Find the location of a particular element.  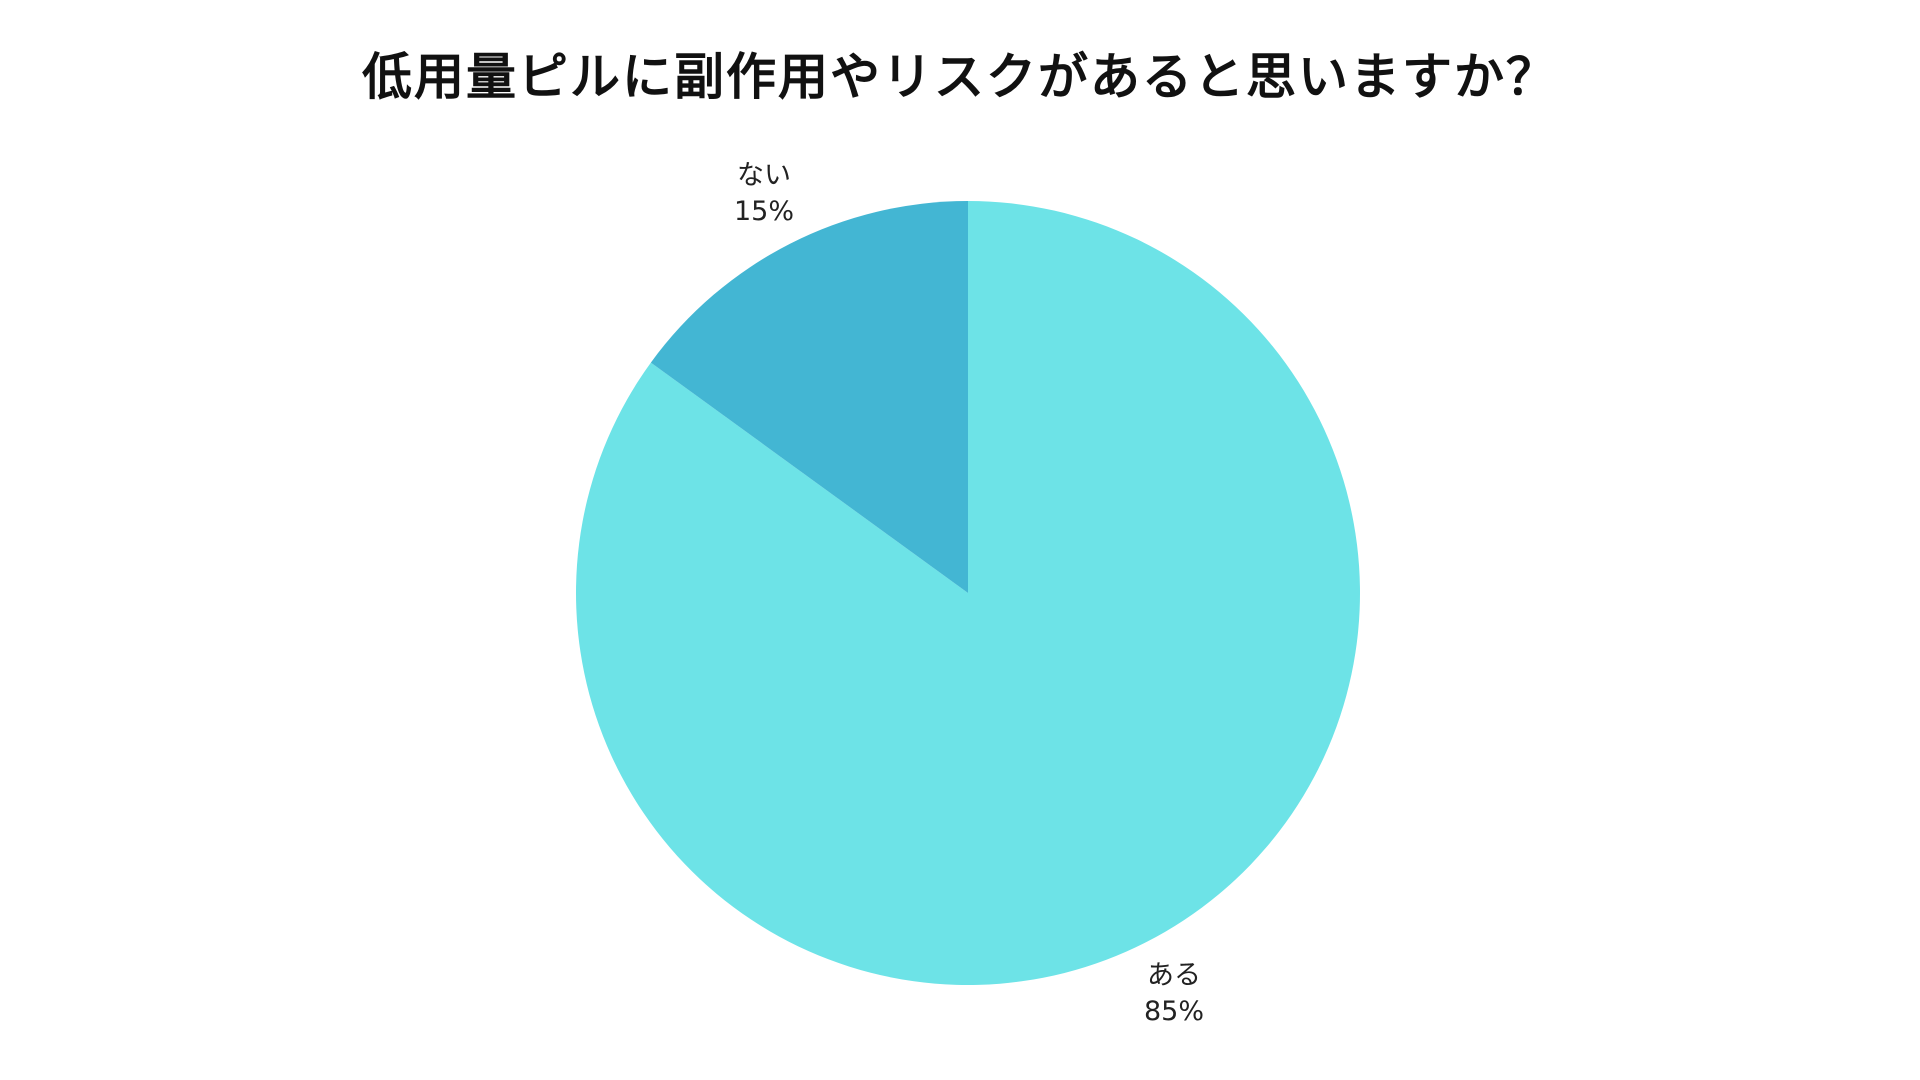

slice-percent: 85% is located at coordinates (1173, 1011).